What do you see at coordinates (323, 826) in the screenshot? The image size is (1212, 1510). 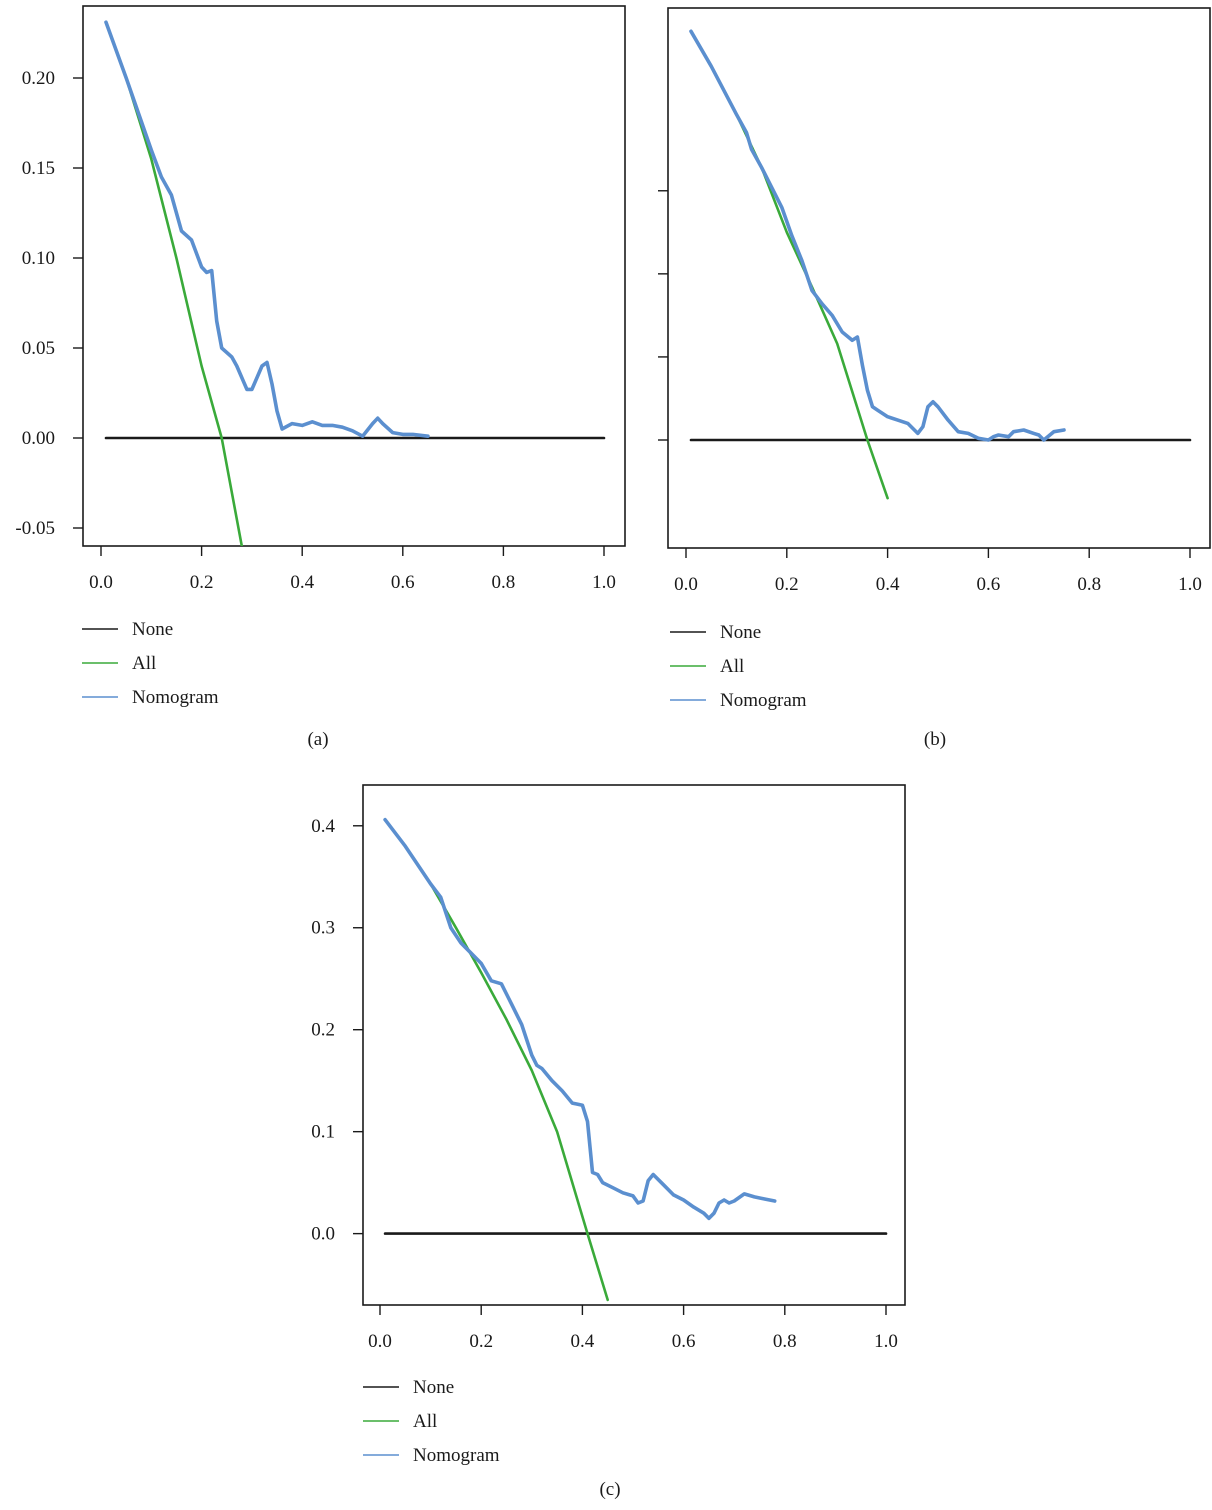 I see `y-tick-label: 0.4` at bounding box center [323, 826].